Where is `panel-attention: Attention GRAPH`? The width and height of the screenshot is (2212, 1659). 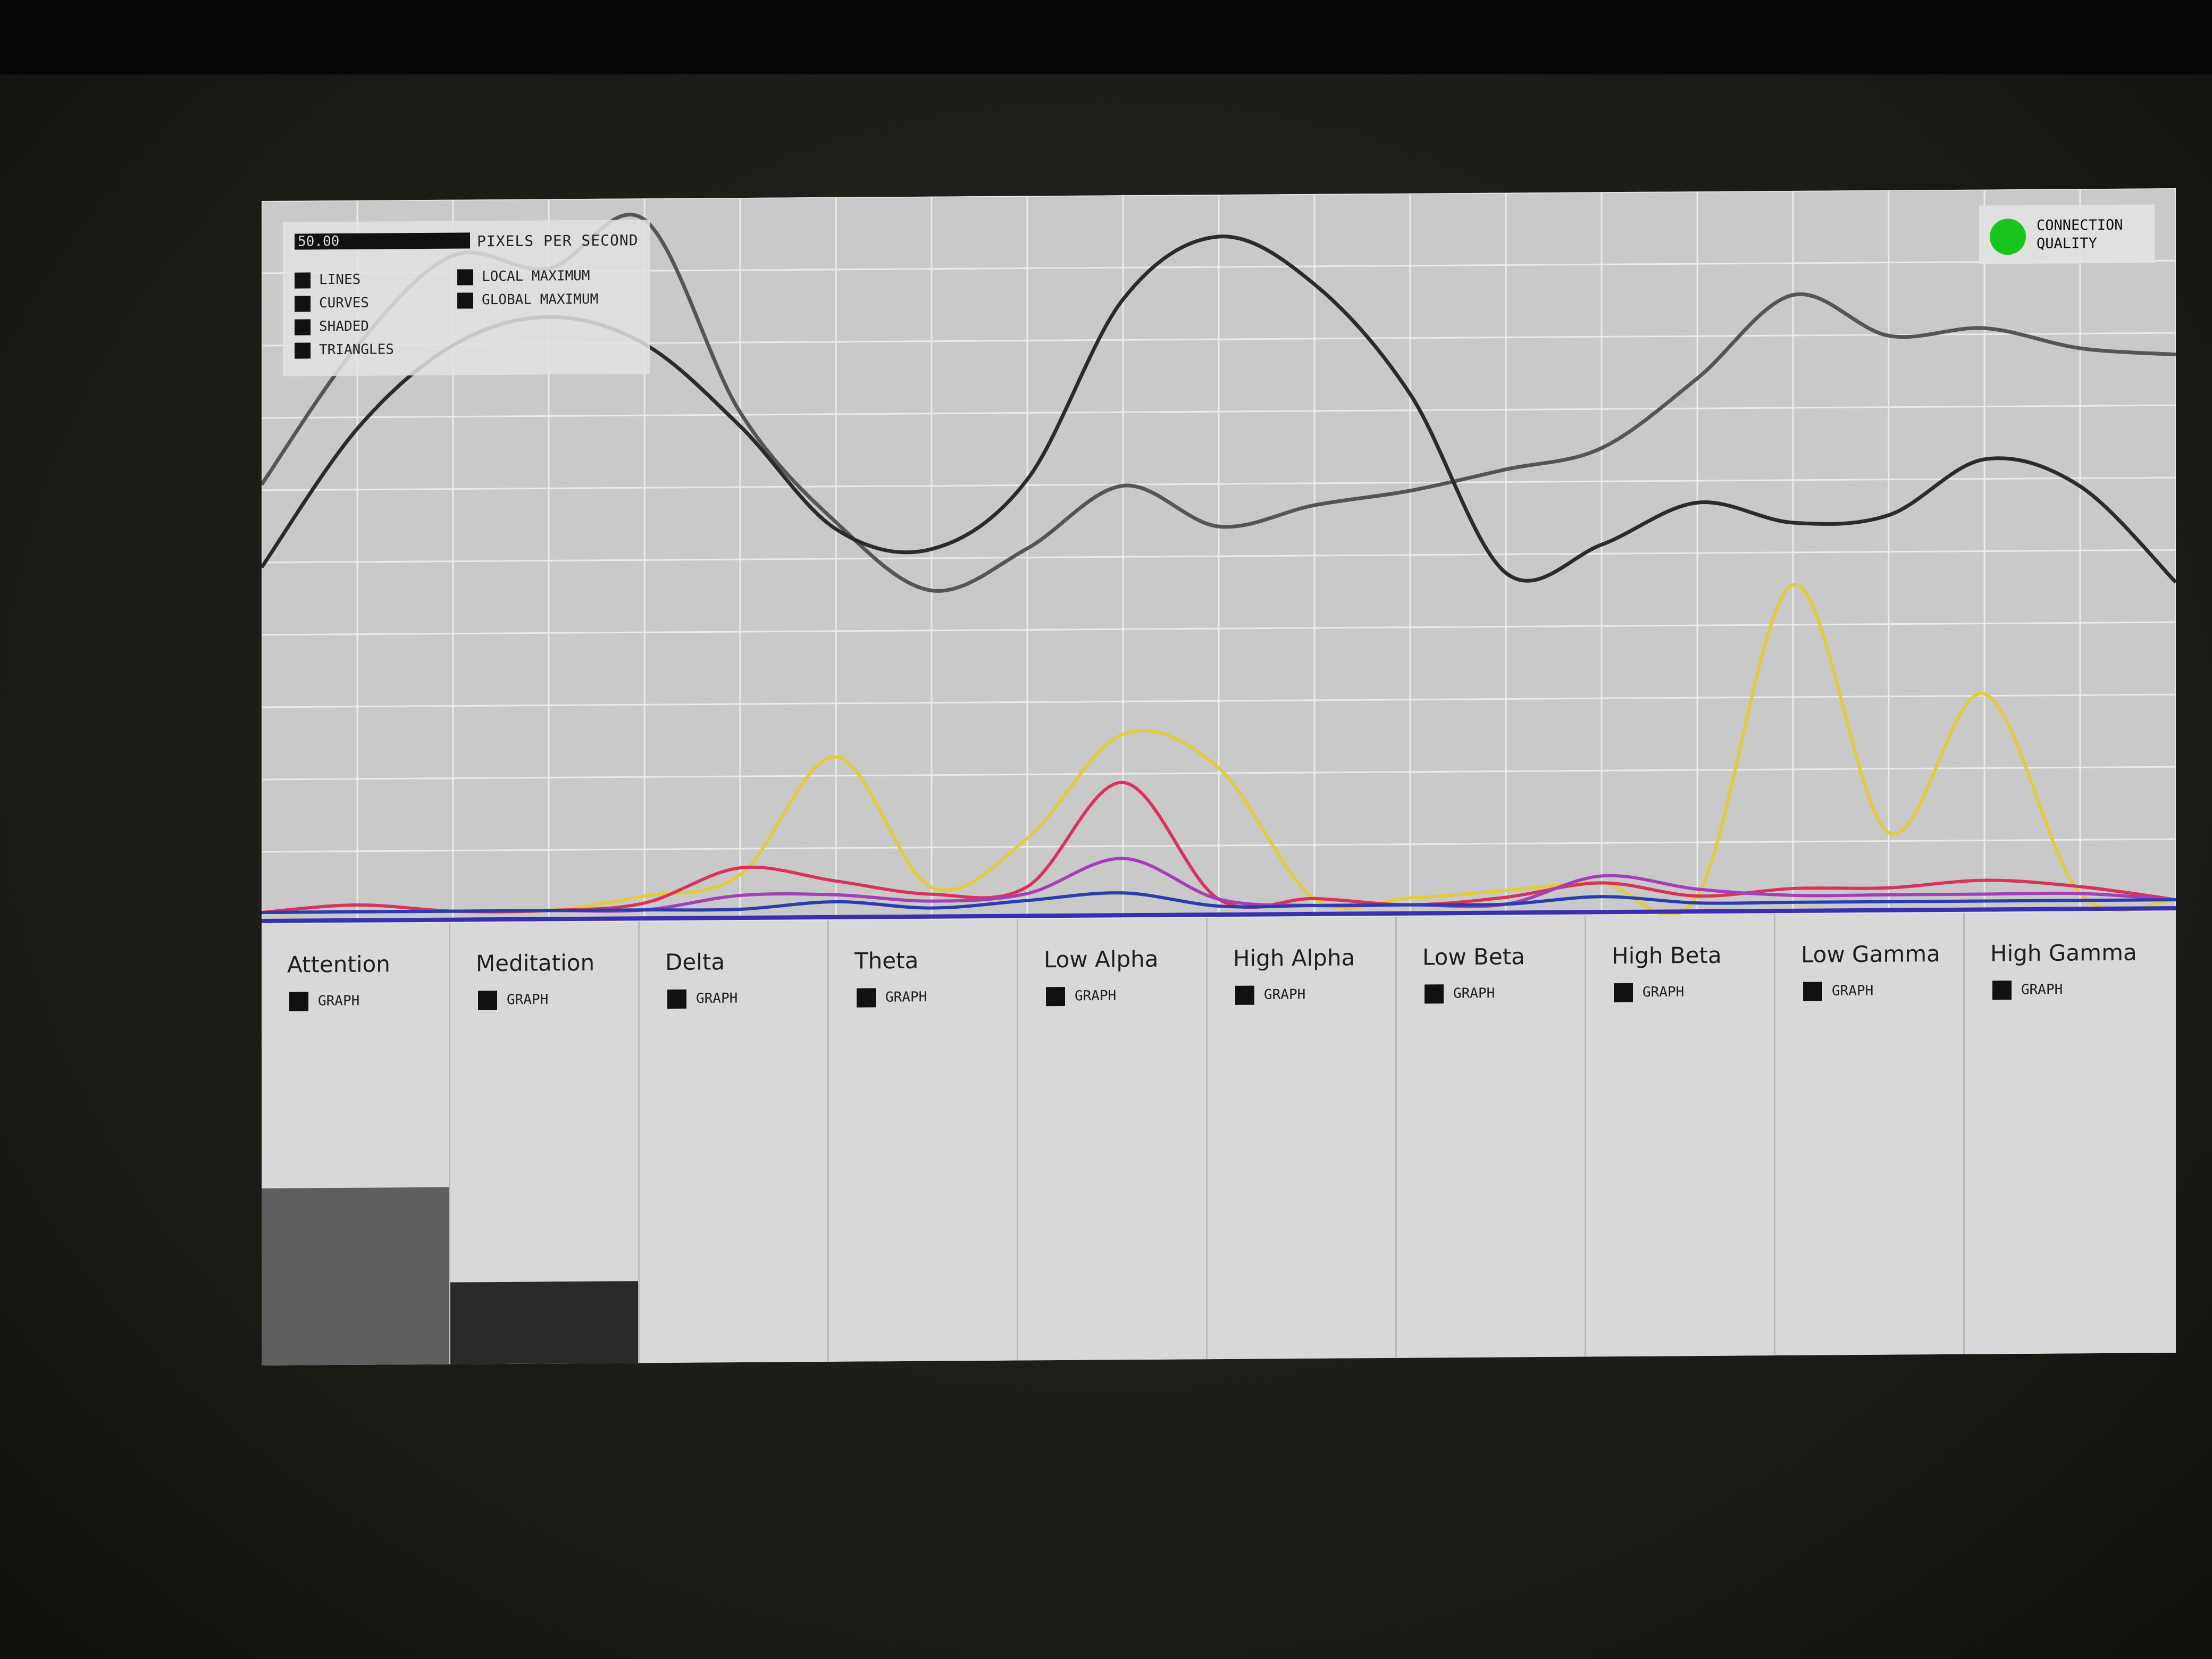
panel-attention: Attention GRAPH is located at coordinates (356, 1144).